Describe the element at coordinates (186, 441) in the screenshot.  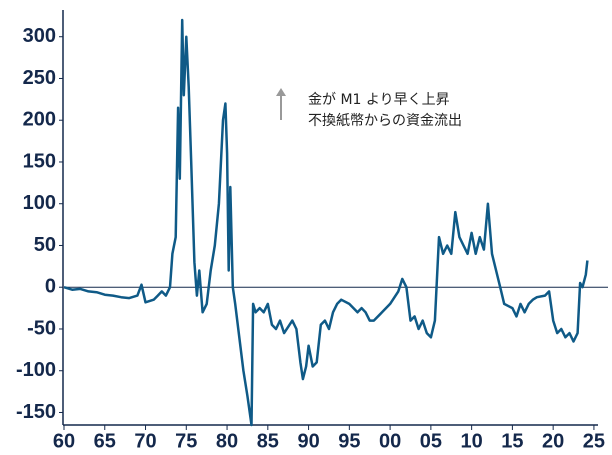
I see `x-tick-label: 75` at that location.